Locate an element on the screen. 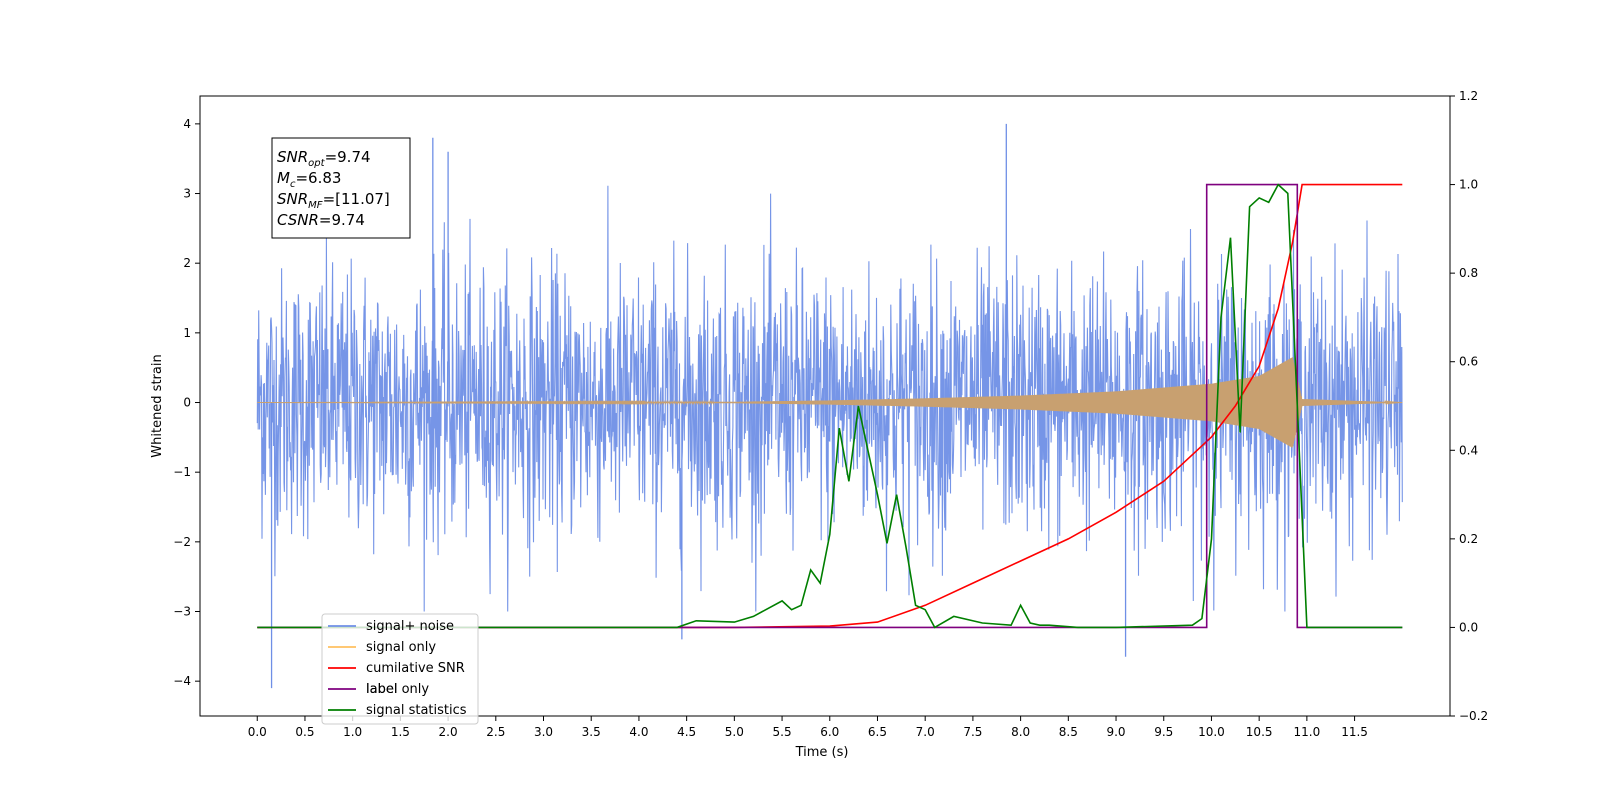 Image resolution: width=1600 pixels, height=800 pixels. x-tick-label: 5.0 is located at coordinates (734, 732).